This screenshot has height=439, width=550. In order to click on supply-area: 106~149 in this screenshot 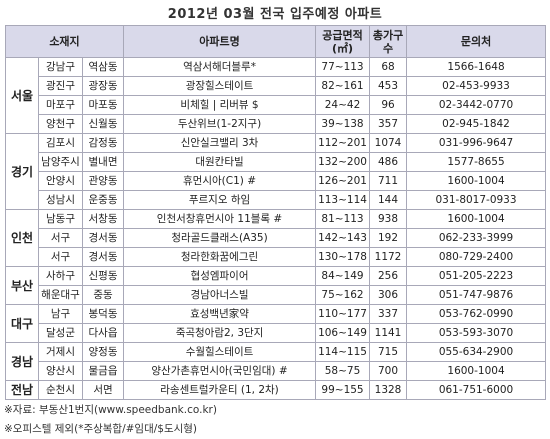, I will do `click(343, 333)`.